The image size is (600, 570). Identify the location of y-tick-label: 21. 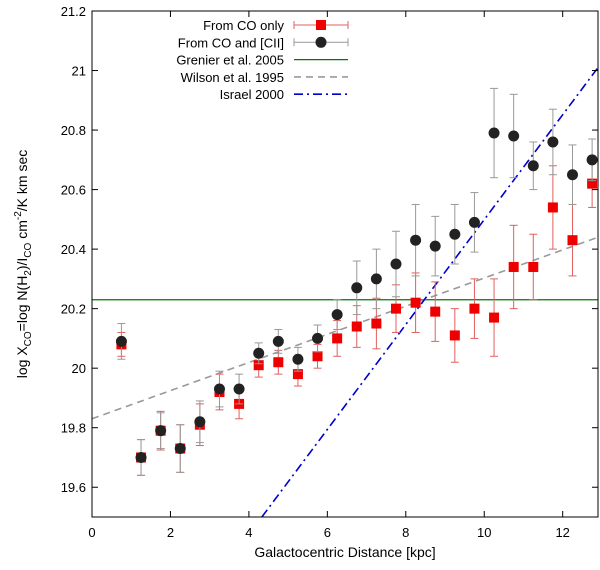
(79, 71).